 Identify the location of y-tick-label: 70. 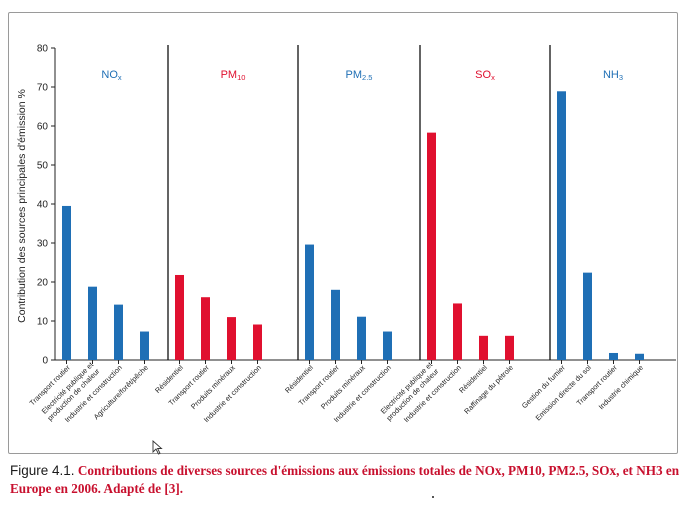
(43, 88).